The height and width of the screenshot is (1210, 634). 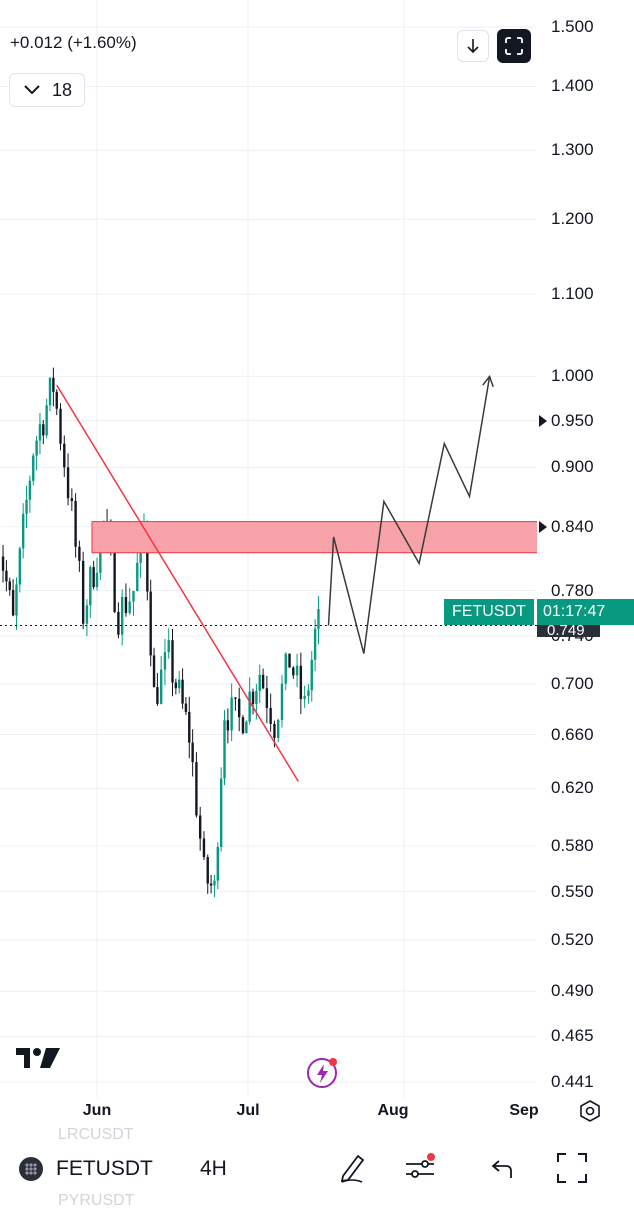 I want to click on lightning-button, so click(x=323, y=1075).